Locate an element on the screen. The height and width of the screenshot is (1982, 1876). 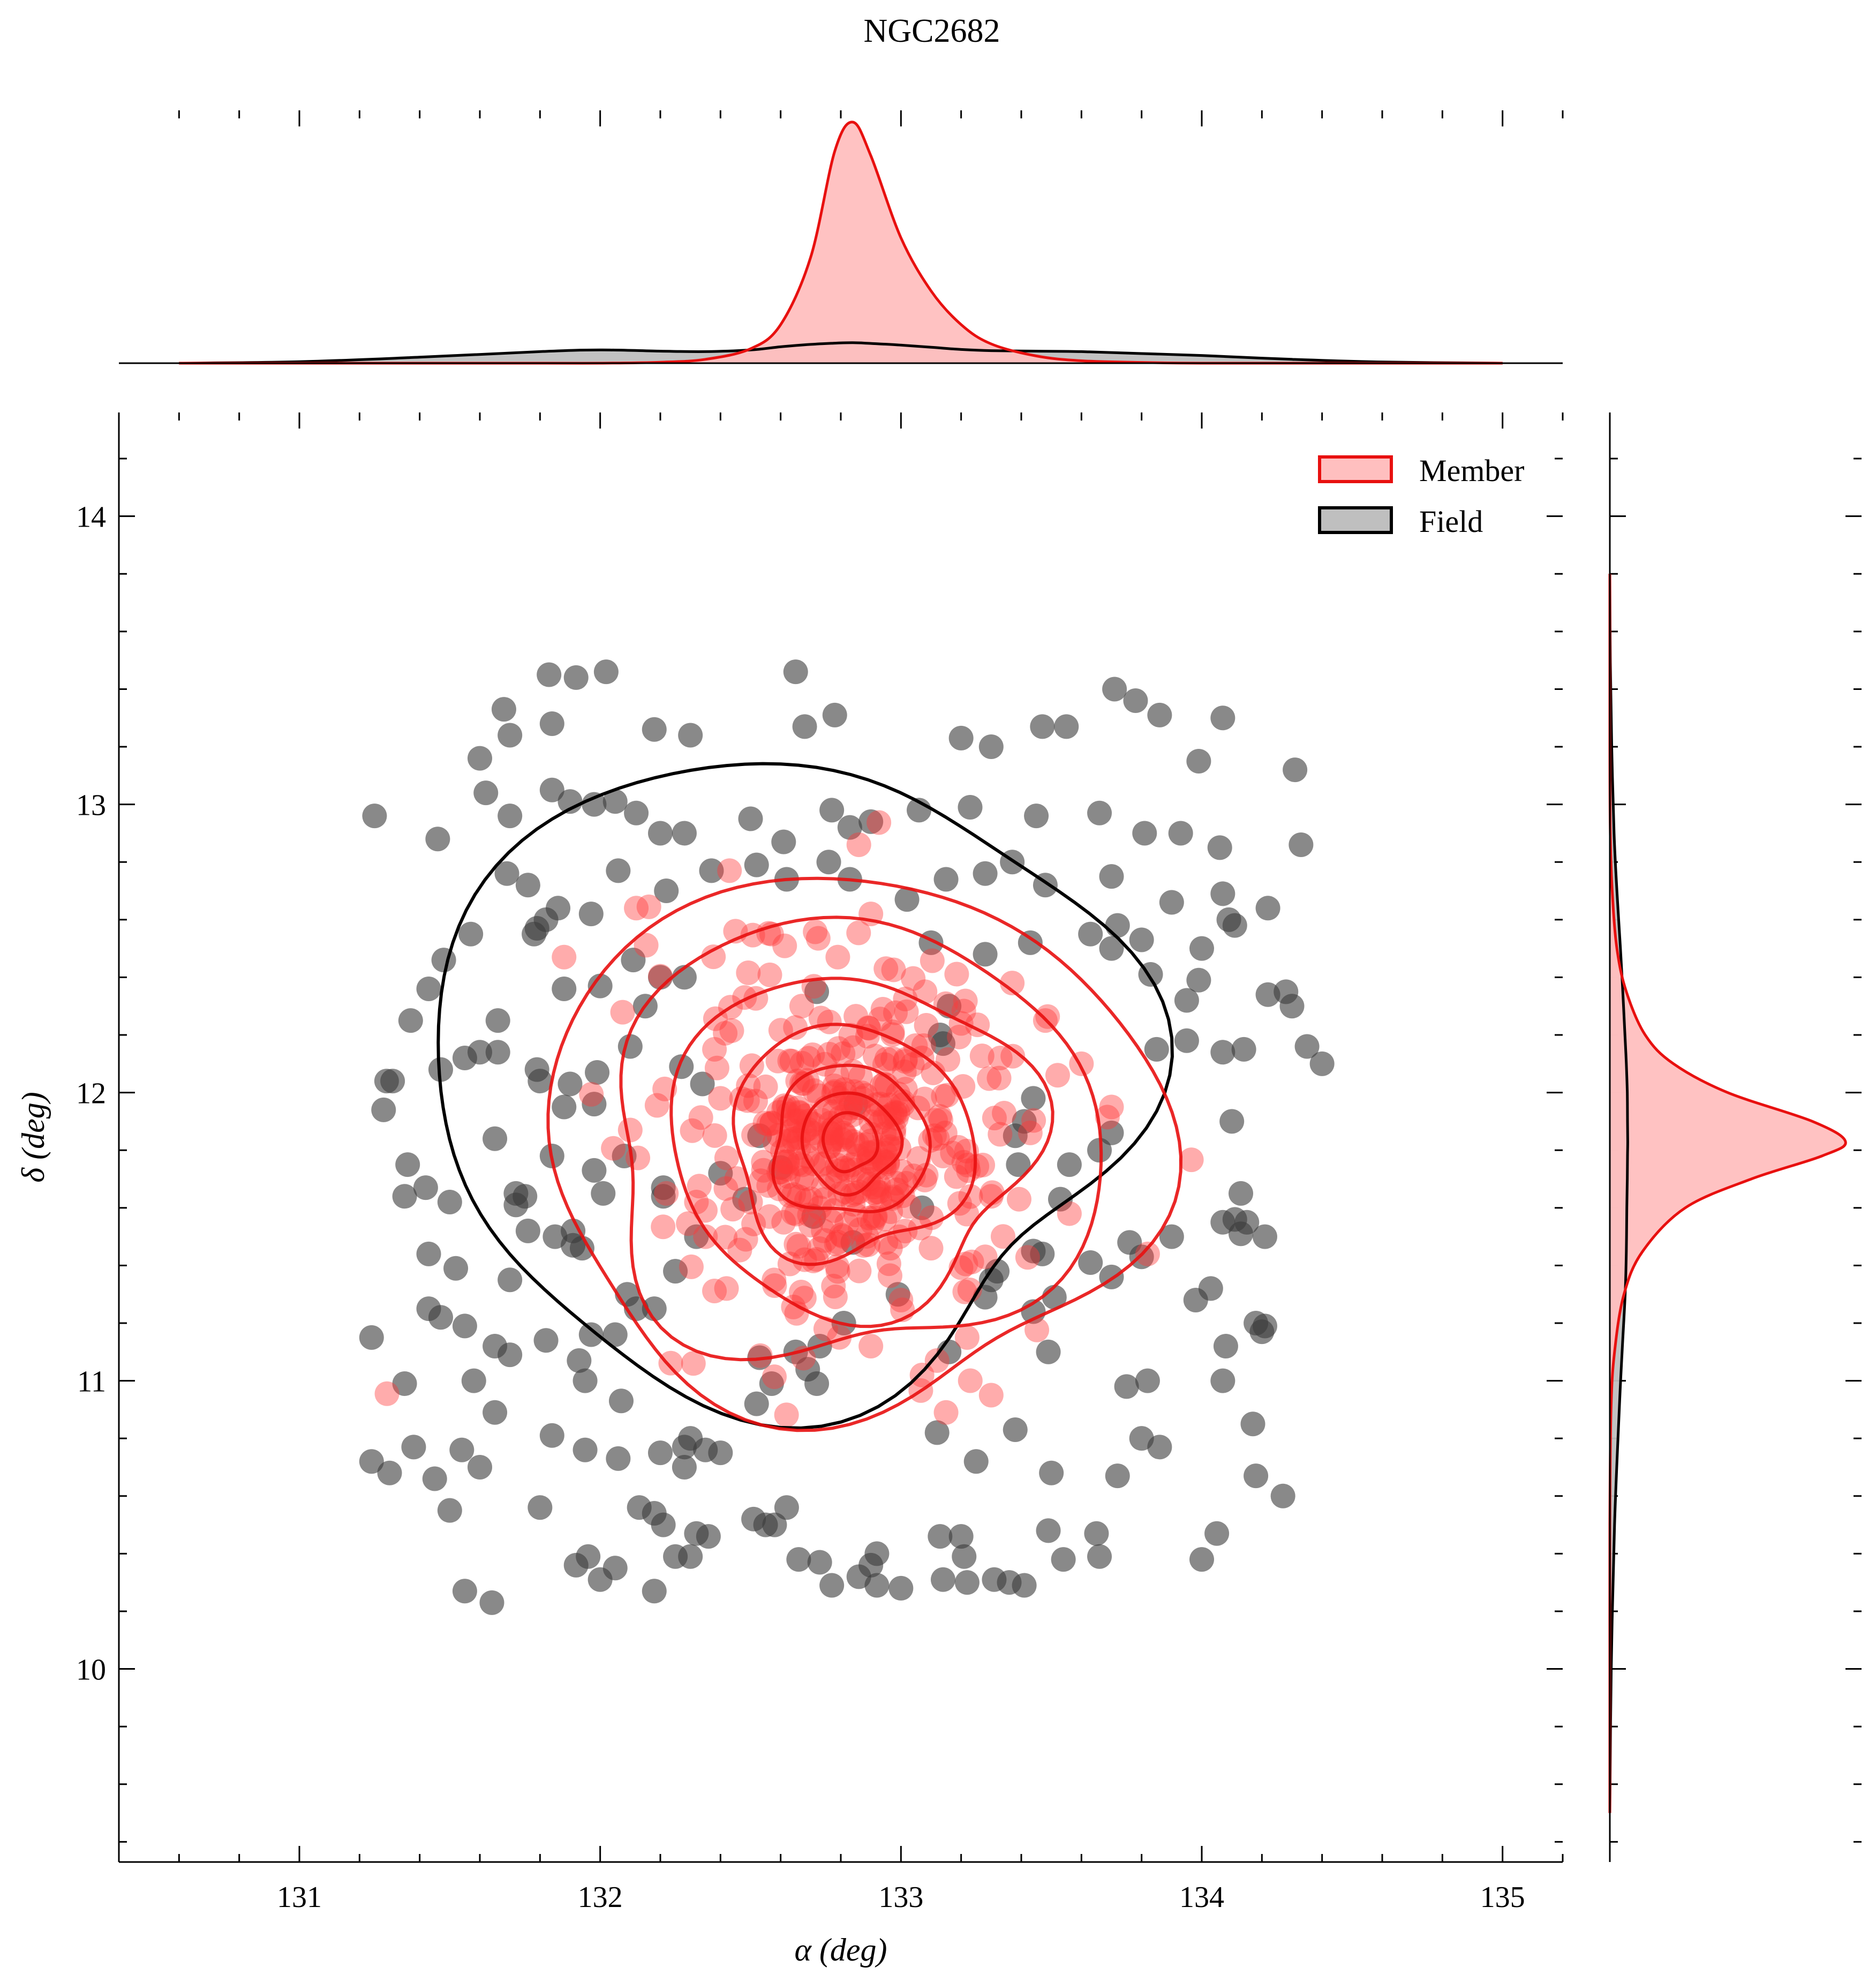
top-marginal-ticks is located at coordinates (871, 118).